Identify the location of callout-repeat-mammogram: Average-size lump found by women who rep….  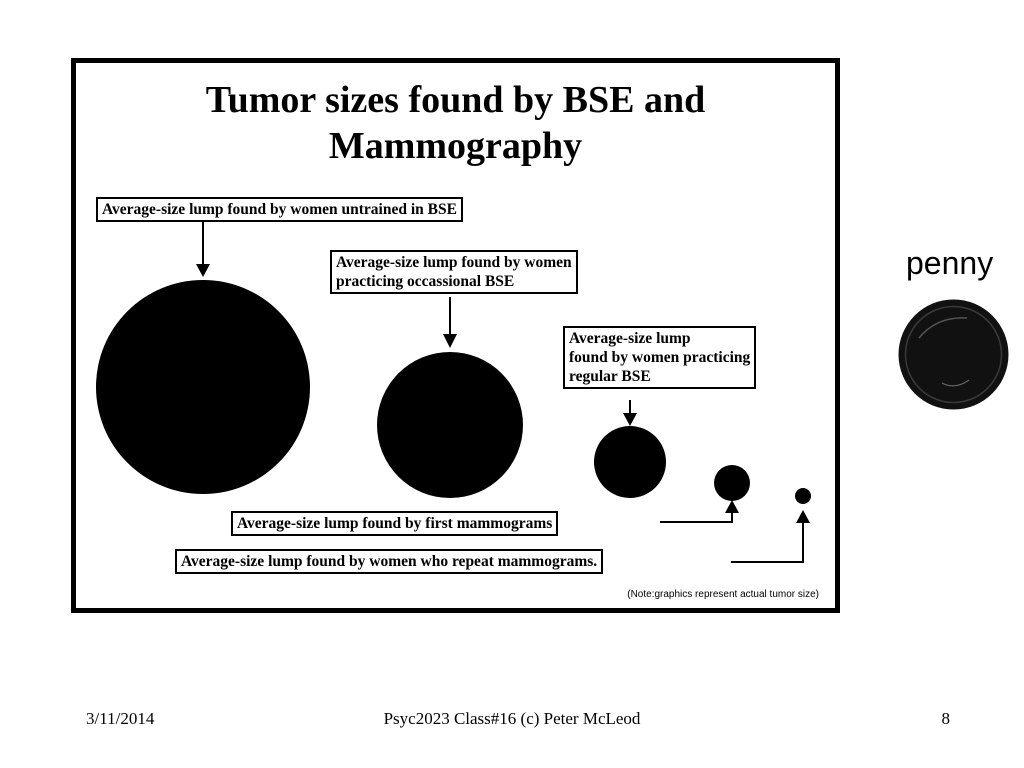
(389, 561).